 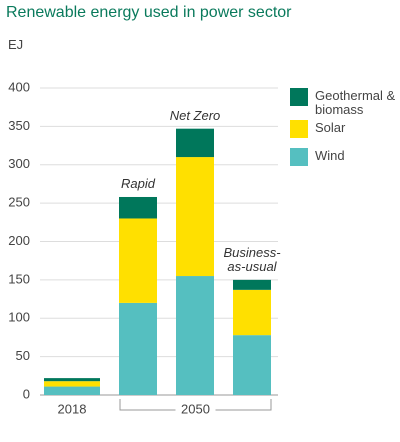 What do you see at coordinates (16, 44) in the screenshot?
I see `y-axis-label: EJ` at bounding box center [16, 44].